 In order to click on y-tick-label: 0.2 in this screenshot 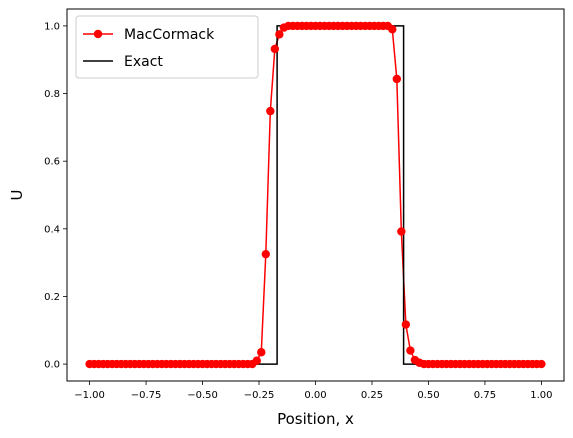, I will do `click(52, 297)`.